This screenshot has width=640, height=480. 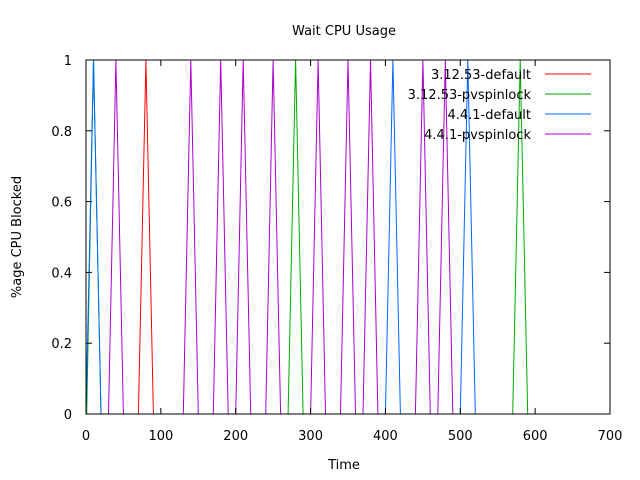 I want to click on y-tick-label: 0.6, so click(x=61, y=203).